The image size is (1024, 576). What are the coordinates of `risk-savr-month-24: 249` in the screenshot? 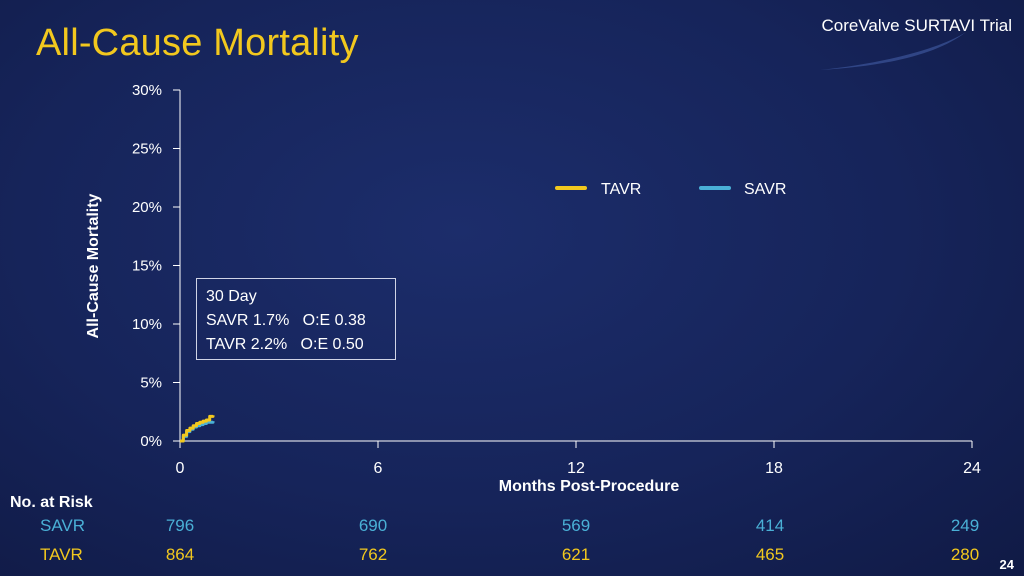 It's located at (965, 525).